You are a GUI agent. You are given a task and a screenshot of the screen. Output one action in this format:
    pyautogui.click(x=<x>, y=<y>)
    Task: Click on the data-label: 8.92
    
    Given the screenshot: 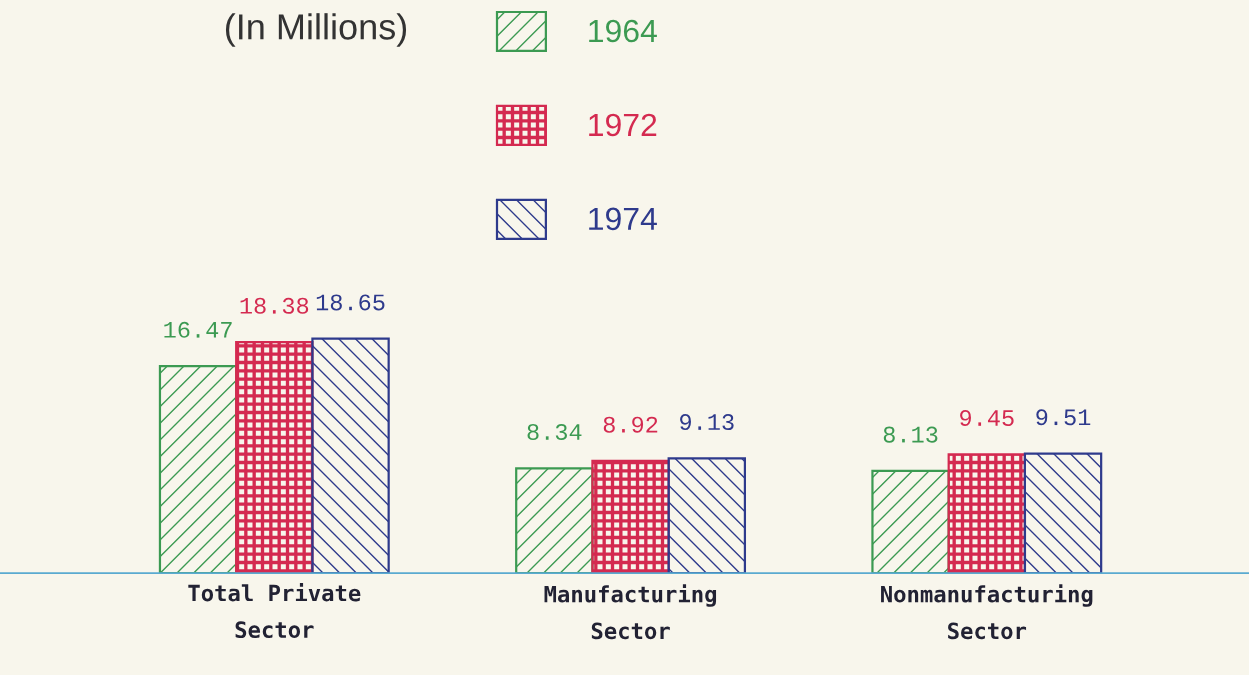 What is the action you would take?
    pyautogui.click(x=630, y=424)
    